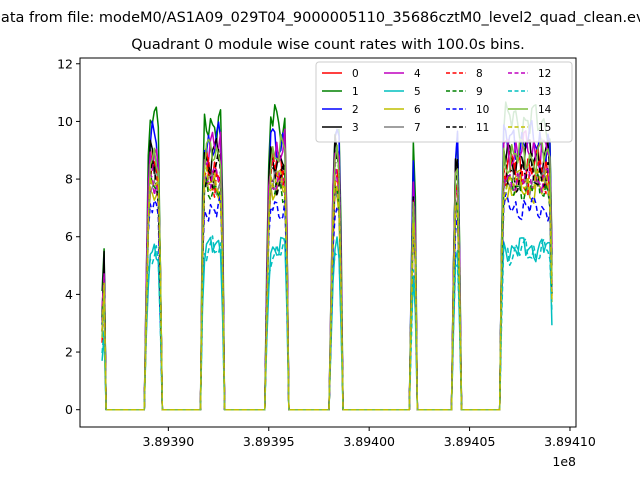 The height and width of the screenshot is (480, 640). What do you see at coordinates (544, 74) in the screenshot?
I see `legend-label-12: 12` at bounding box center [544, 74].